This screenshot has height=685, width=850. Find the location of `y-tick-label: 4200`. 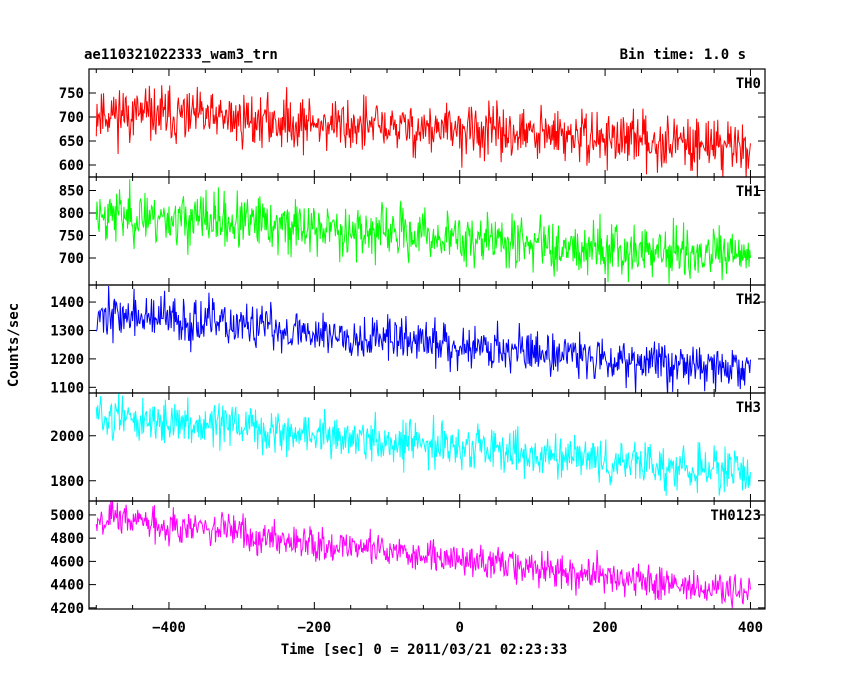

y-tick-label: 4200 is located at coordinates (67, 609).